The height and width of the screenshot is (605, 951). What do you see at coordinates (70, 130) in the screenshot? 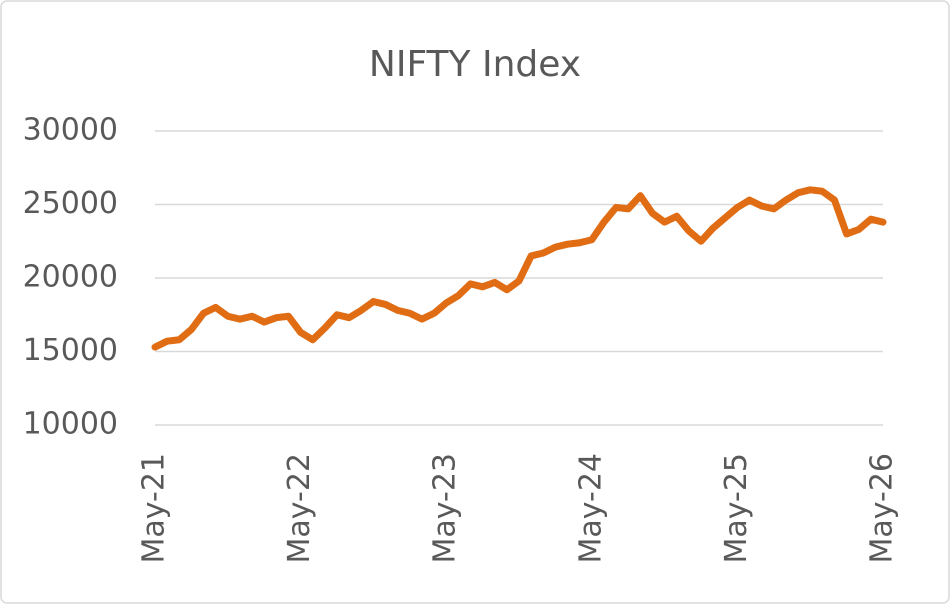
I see `y-tick-label: 30000` at bounding box center [70, 130].